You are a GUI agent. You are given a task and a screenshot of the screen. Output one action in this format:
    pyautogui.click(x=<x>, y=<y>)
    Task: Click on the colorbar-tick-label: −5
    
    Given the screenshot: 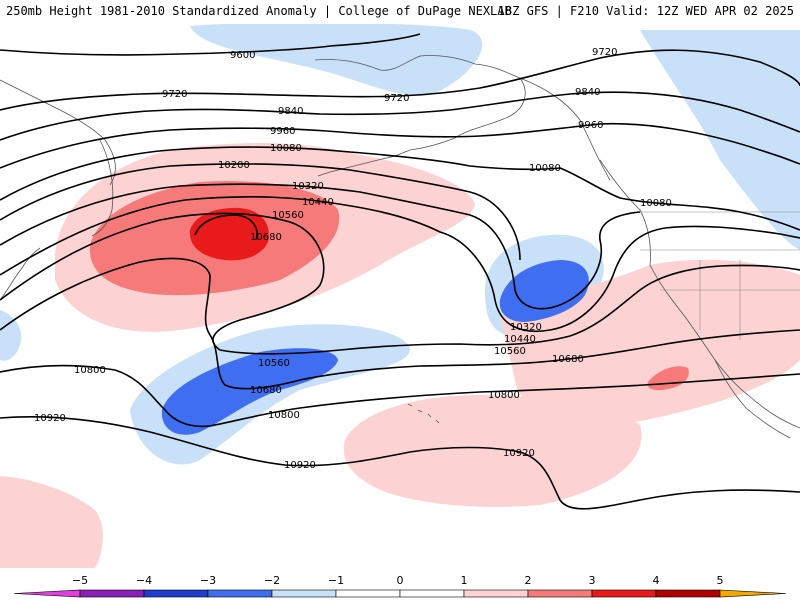 What is the action you would take?
    pyautogui.click(x=80, y=580)
    